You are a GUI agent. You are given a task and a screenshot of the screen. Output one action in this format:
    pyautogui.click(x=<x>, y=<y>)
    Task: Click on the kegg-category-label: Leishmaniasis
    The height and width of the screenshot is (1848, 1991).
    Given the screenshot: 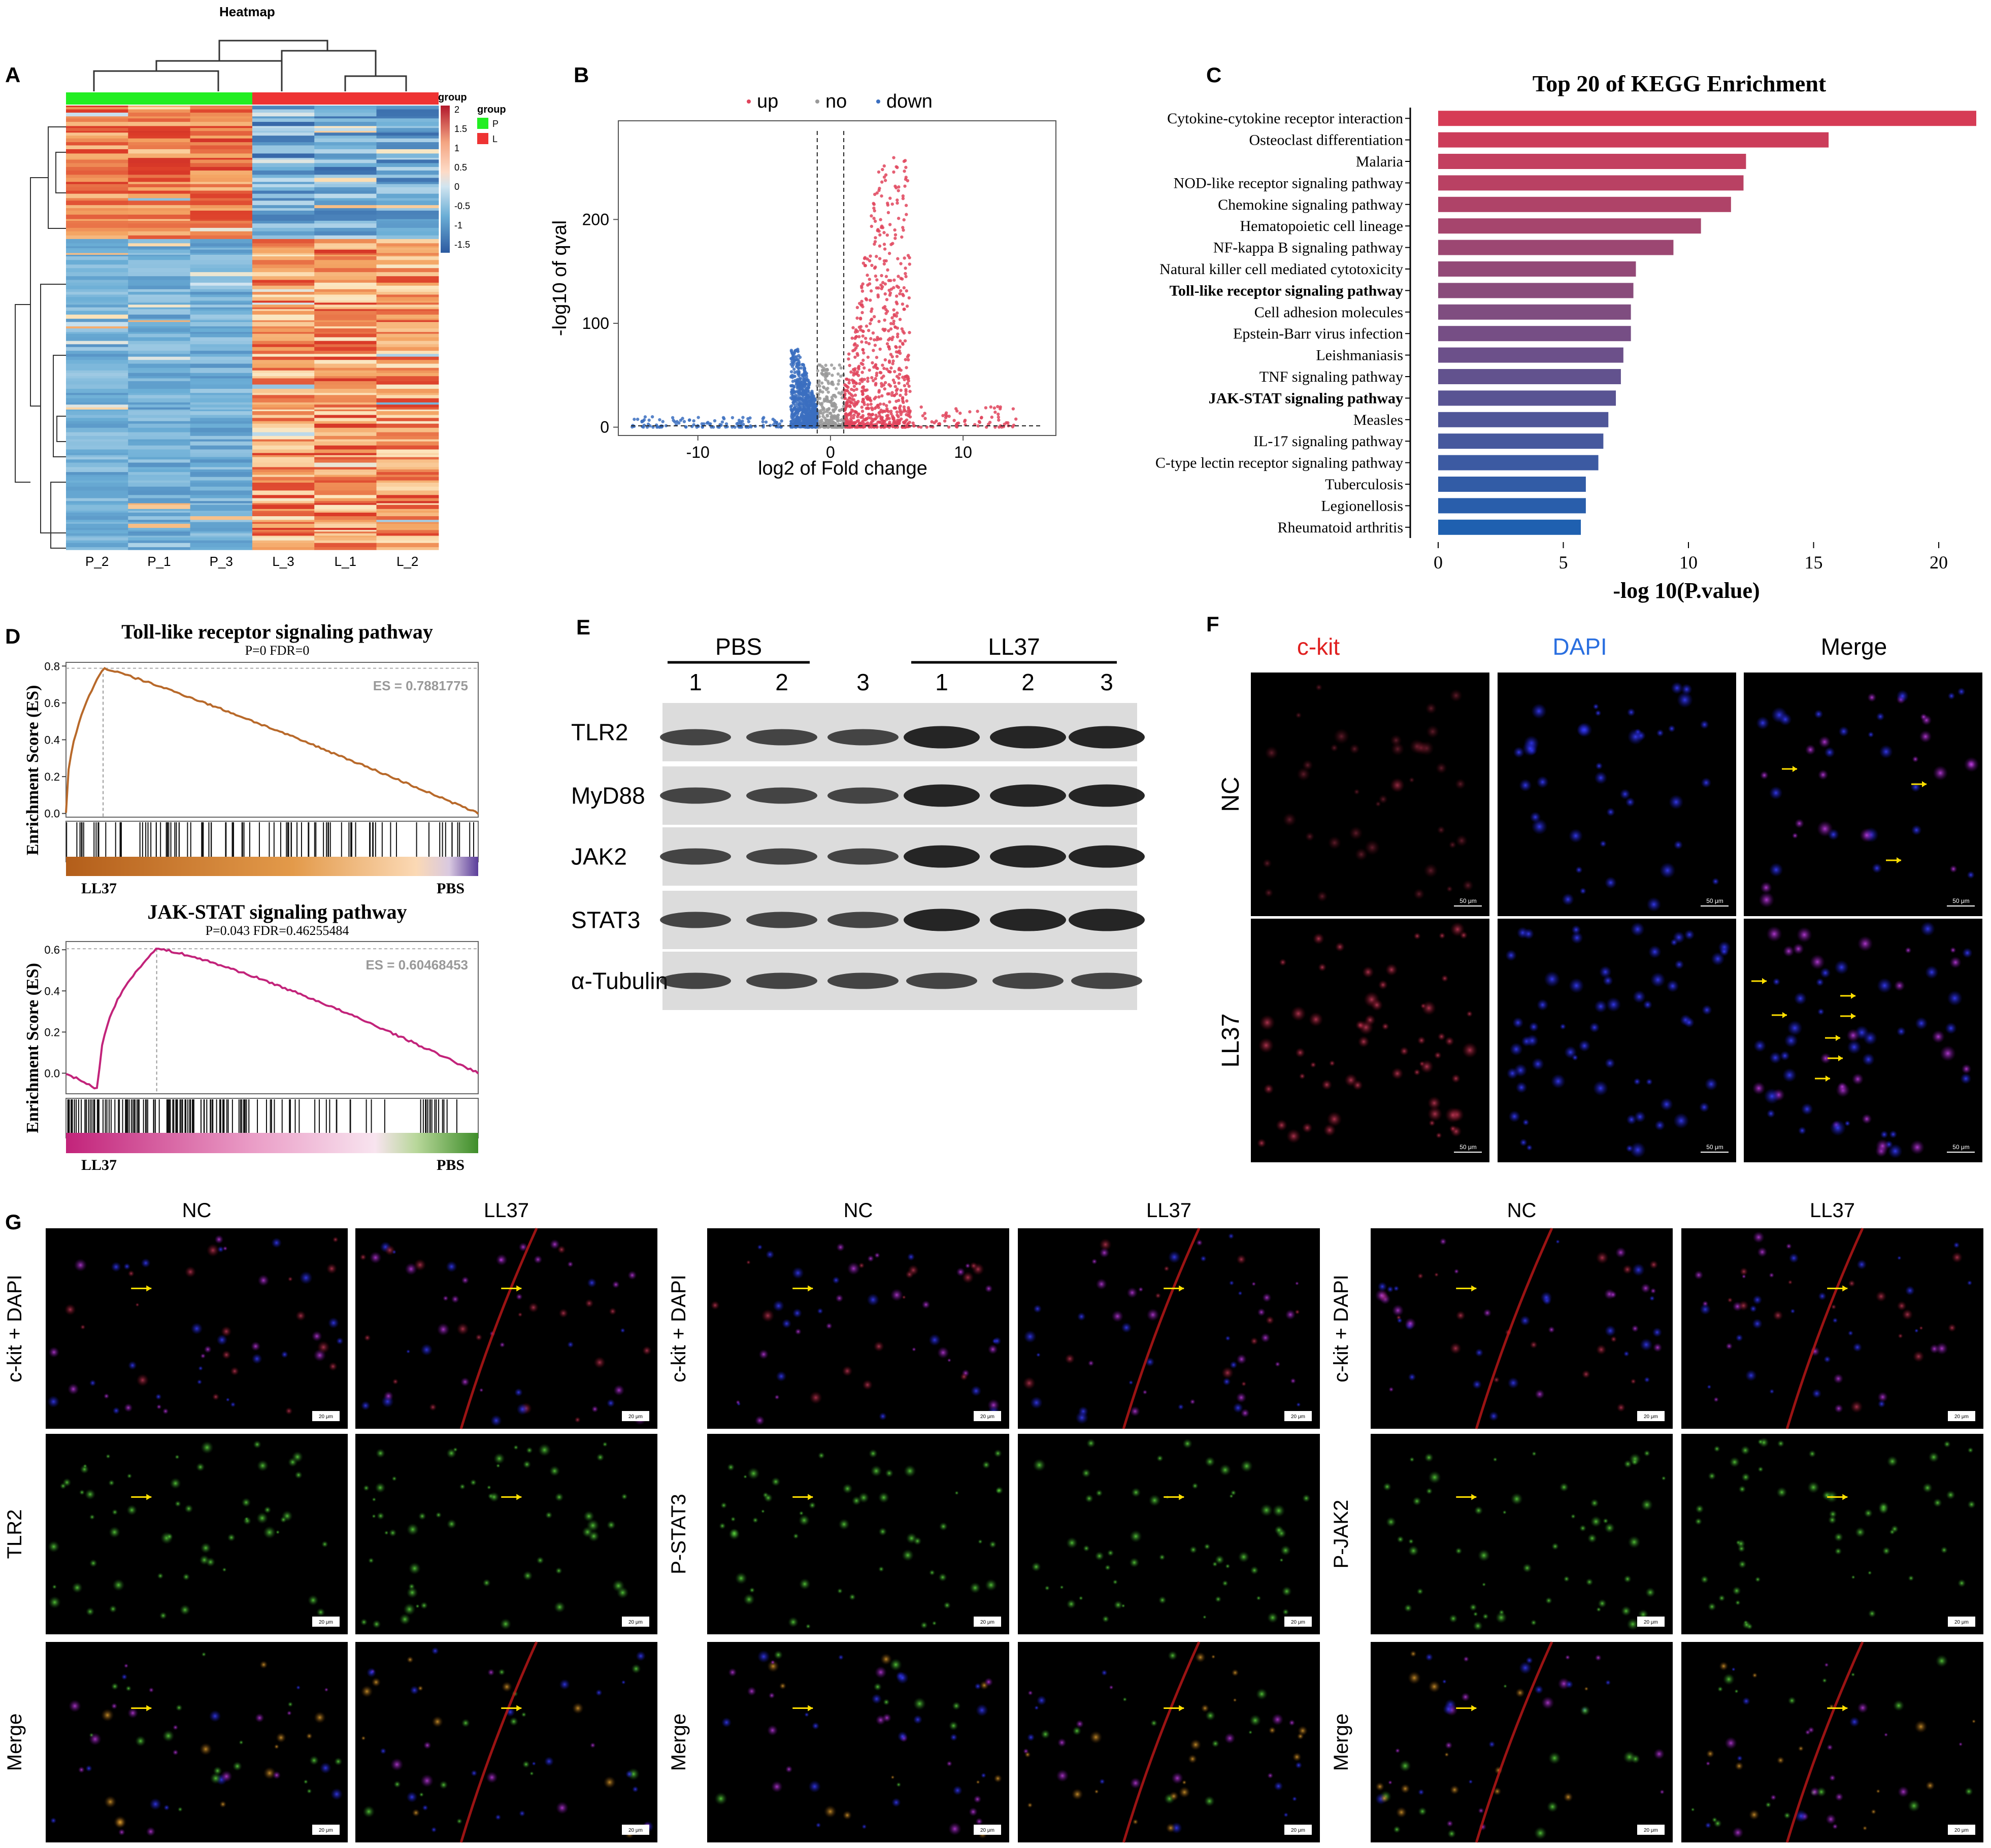 What is the action you would take?
    pyautogui.click(x=1359, y=355)
    